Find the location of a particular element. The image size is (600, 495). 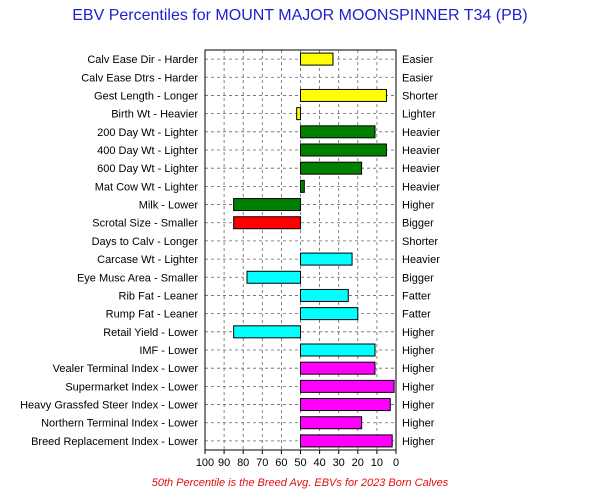

trait-label-left: 600 Day Wt - Lighter is located at coordinates (147, 169).